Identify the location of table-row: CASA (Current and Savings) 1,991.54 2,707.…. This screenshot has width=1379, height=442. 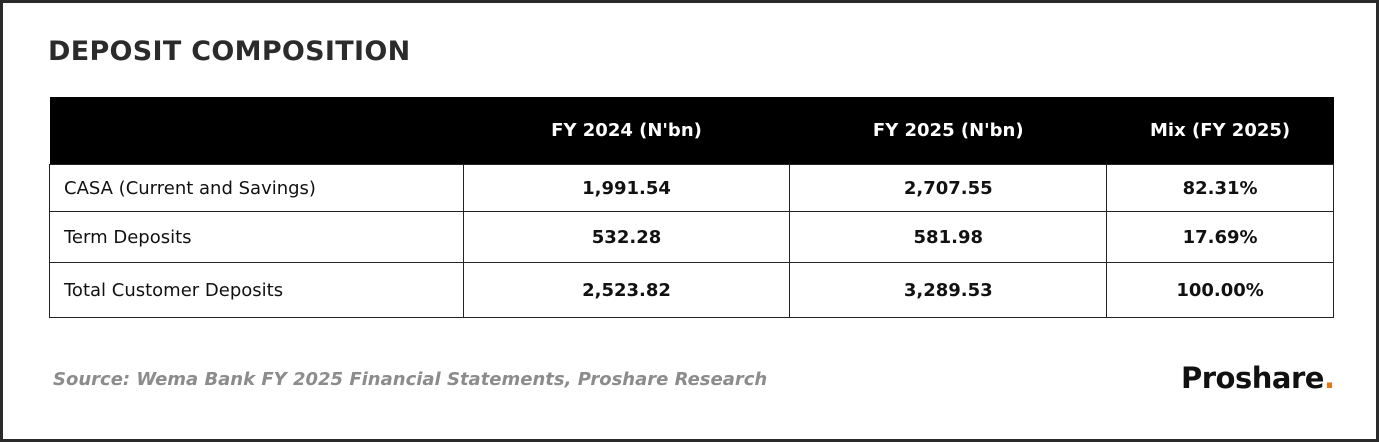
(691, 188).